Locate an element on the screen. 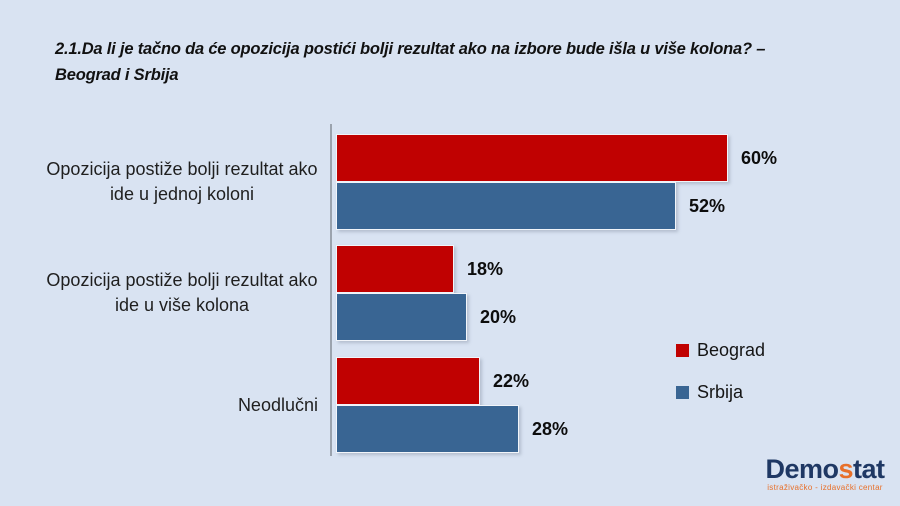 This screenshot has height=506, width=900. legend-label-beograd: Beograd is located at coordinates (731, 349).